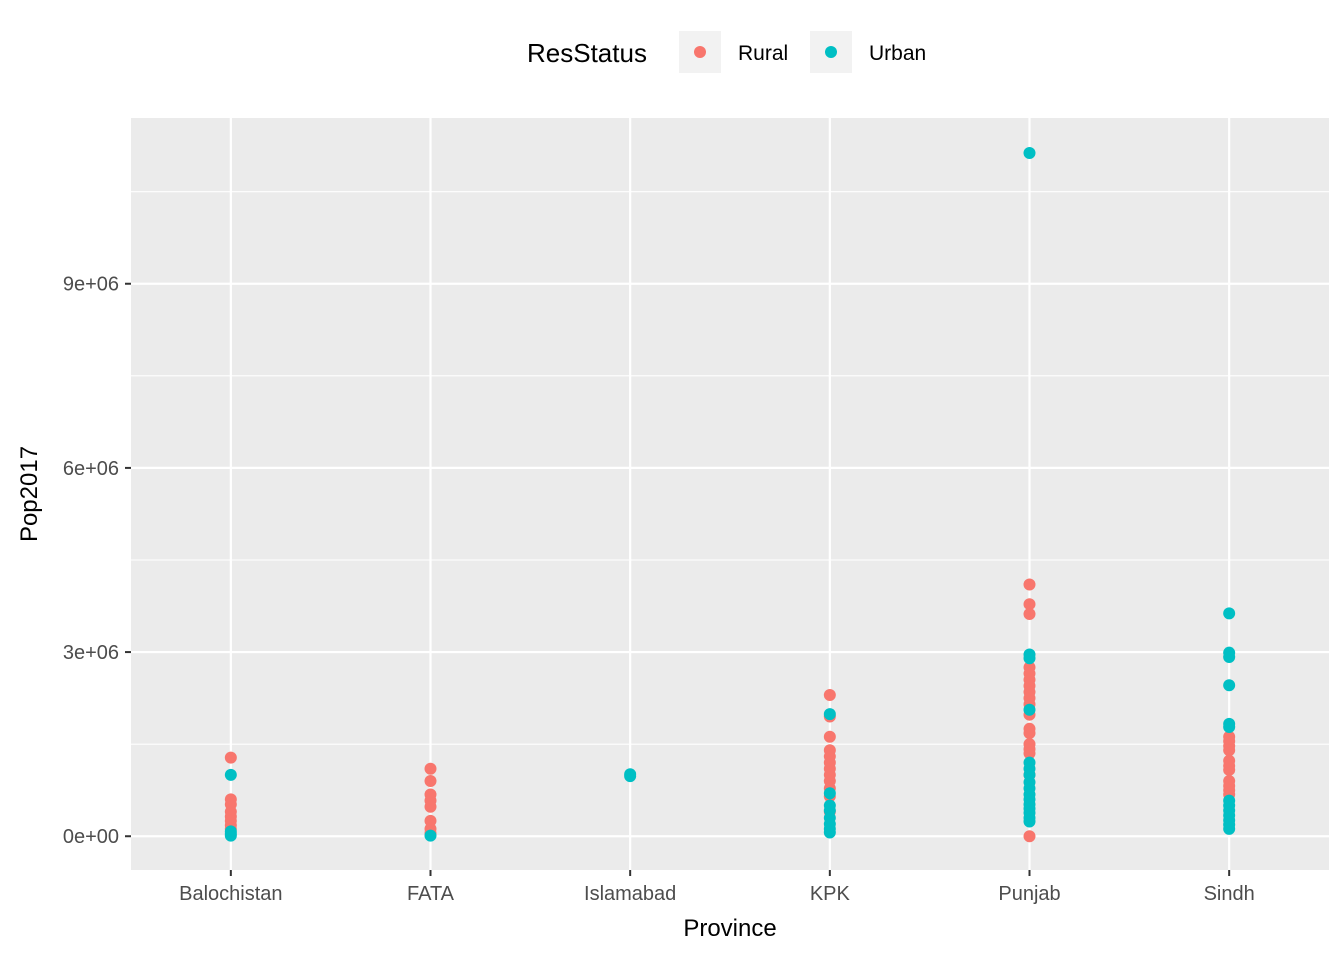 The height and width of the screenshot is (960, 1344). Describe the element at coordinates (831, 52) in the screenshot. I see `legend-swatch-urban` at that location.